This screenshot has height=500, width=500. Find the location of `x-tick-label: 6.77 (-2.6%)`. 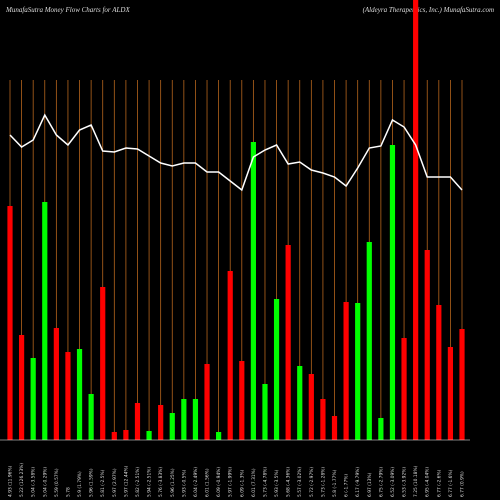

x-tick-label: 6.77 (-2.6%) is located at coordinates (439, 483).